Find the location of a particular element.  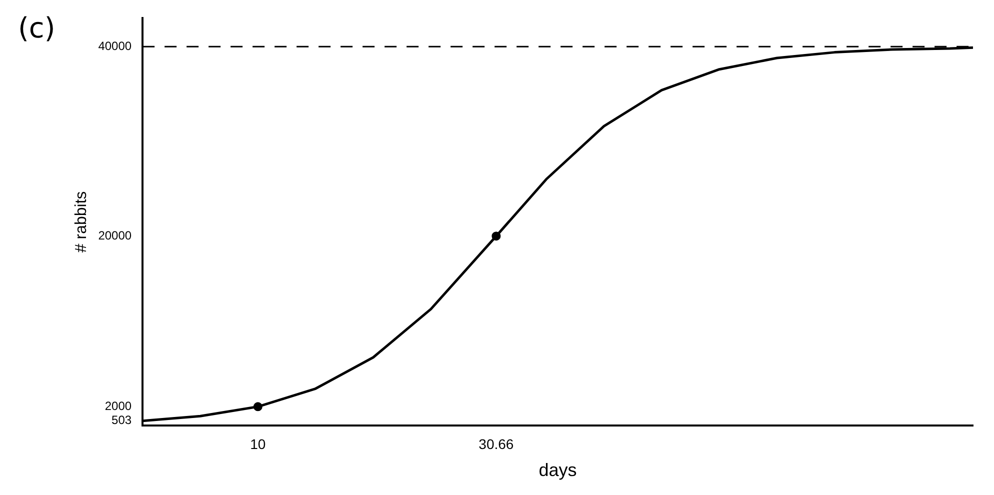

y-tick-label: 40000 is located at coordinates (115, 45).